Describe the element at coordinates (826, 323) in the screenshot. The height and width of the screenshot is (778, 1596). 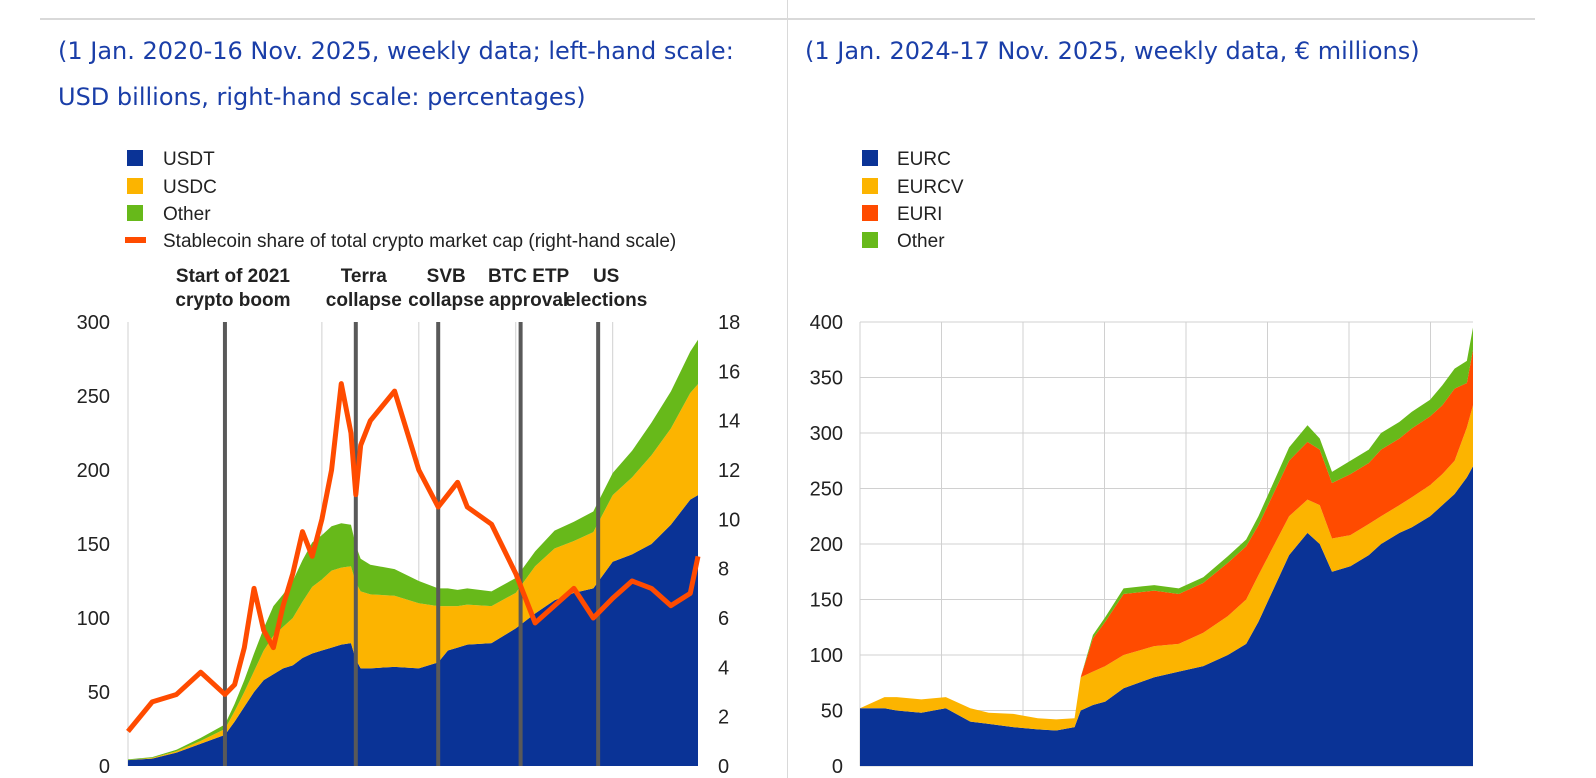
I see `y-tick-label: 400` at that location.